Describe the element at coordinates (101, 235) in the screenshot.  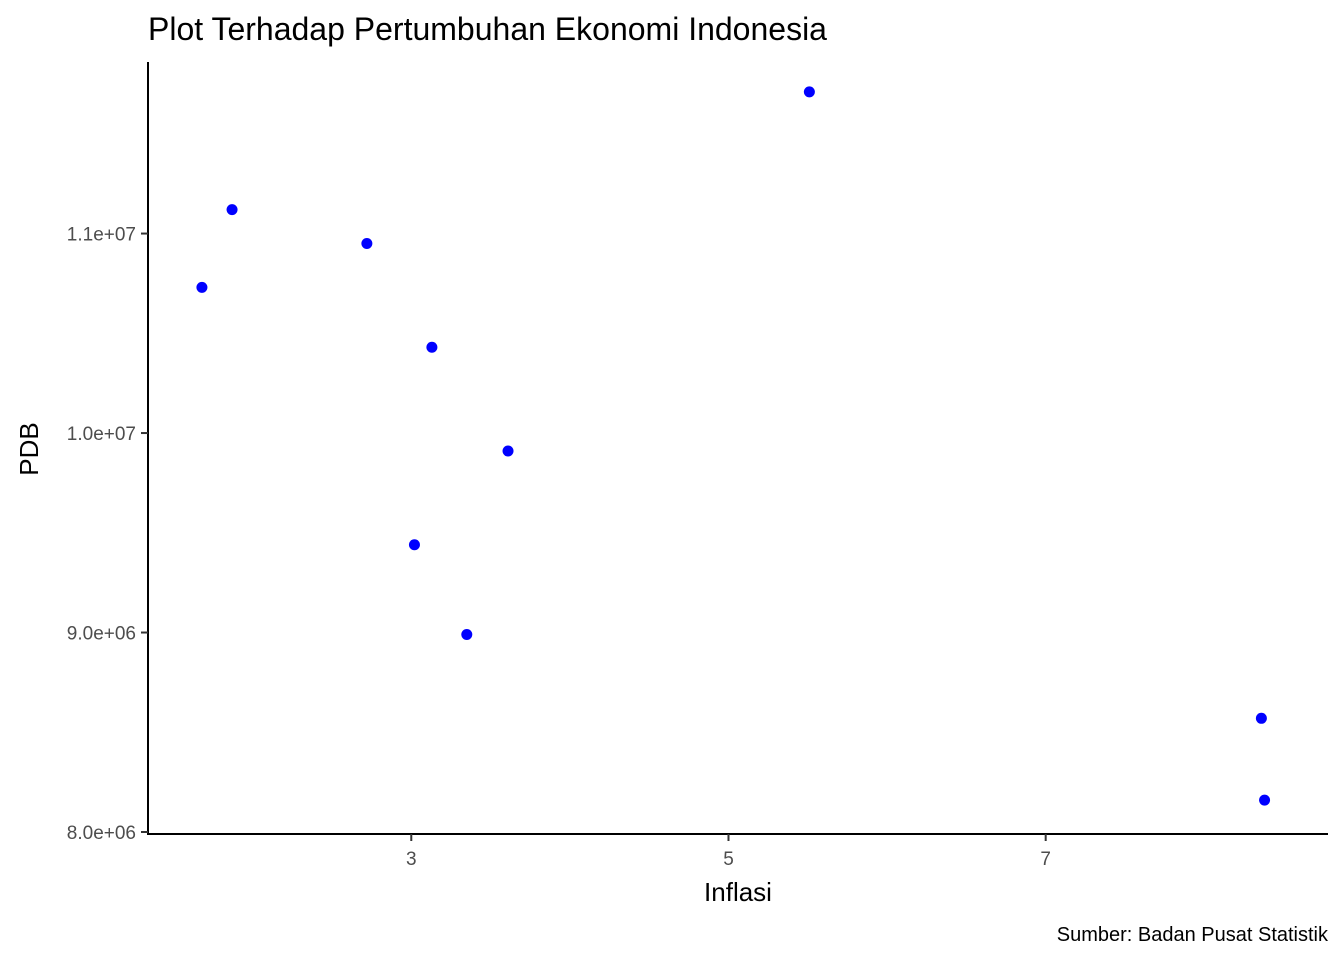
I see `y-tick-label: 1.1e+07` at that location.